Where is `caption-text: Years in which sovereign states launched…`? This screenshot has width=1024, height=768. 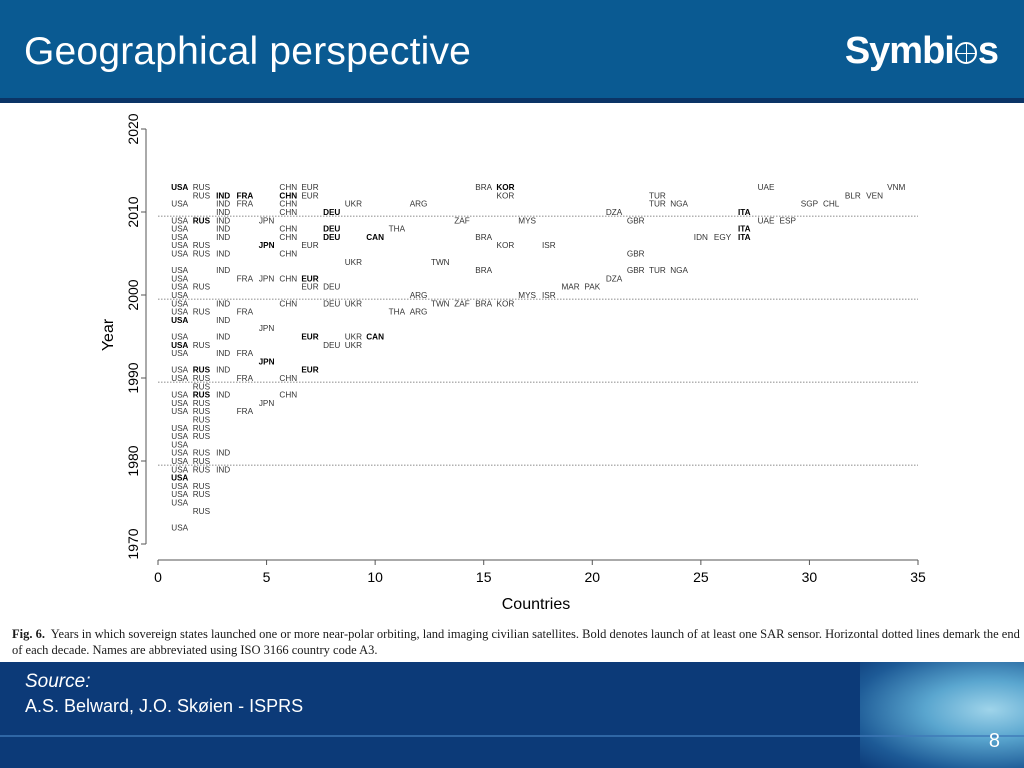
caption-text: Years in which sovereign states launched… is located at coordinates (516, 642).